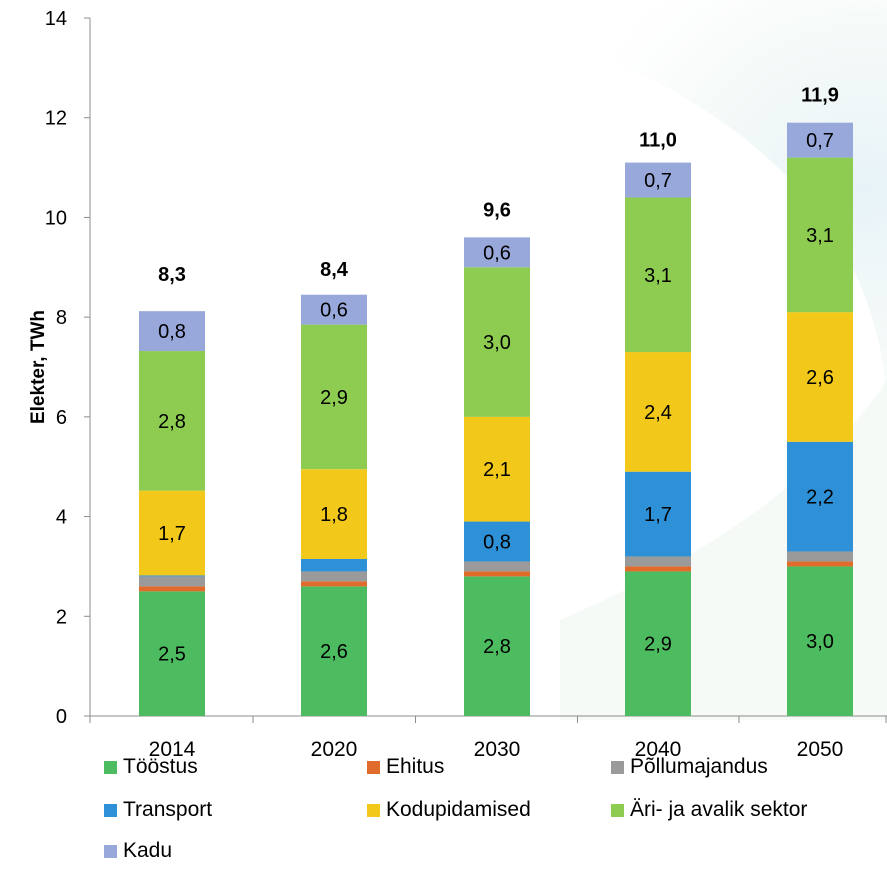 Image resolution: width=887 pixels, height=874 pixels. I want to click on data-label: 2,5, so click(172, 655).